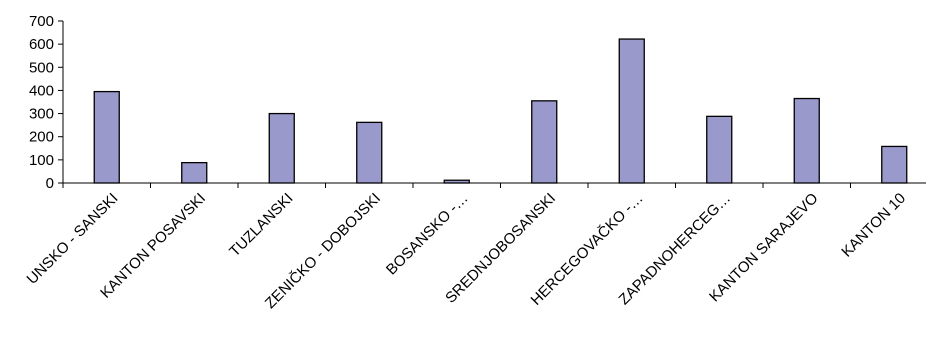 The height and width of the screenshot is (360, 926). Describe the element at coordinates (41, 137) in the screenshot. I see `y-tick-label: 200` at that location.